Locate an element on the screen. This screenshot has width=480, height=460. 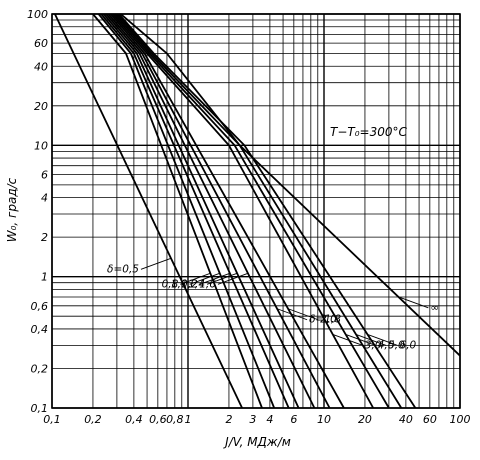
y-tick-label: 2 is located at coordinates (44, 237).